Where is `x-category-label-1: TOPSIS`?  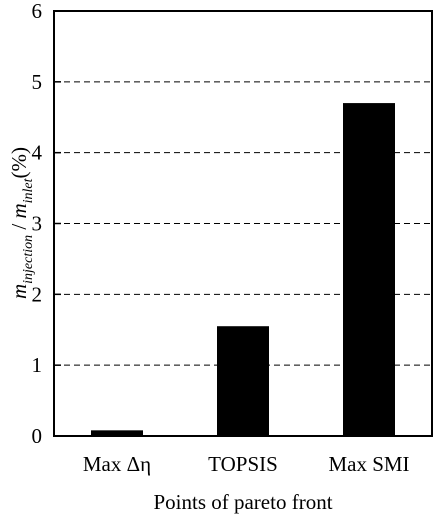
x-category-label-1: TOPSIS is located at coordinates (243, 464).